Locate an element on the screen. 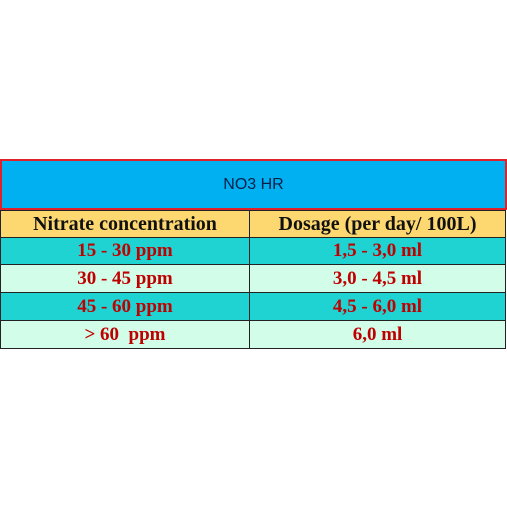  table-cell: 15 - 30 ppm is located at coordinates (125, 251).